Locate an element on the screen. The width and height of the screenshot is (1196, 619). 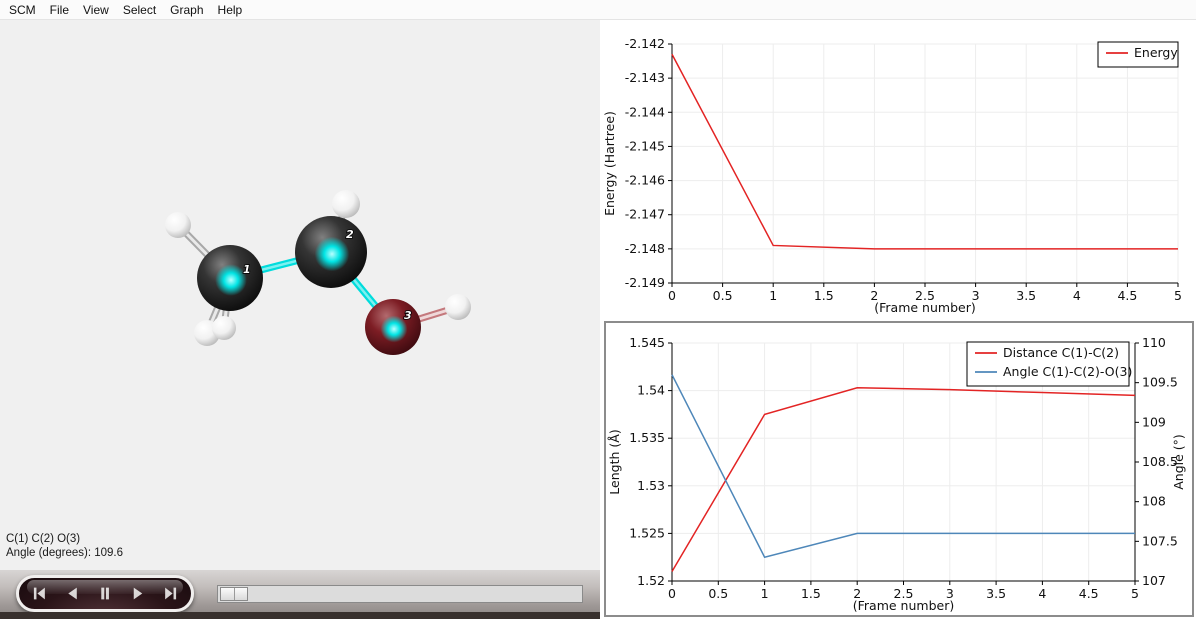
frame-slider is located at coordinates (400, 594).